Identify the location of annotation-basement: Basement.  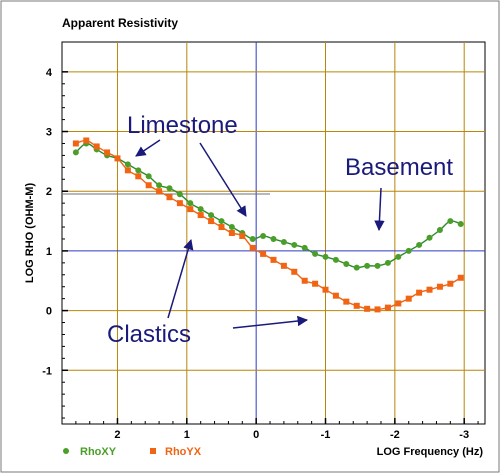
(399, 167).